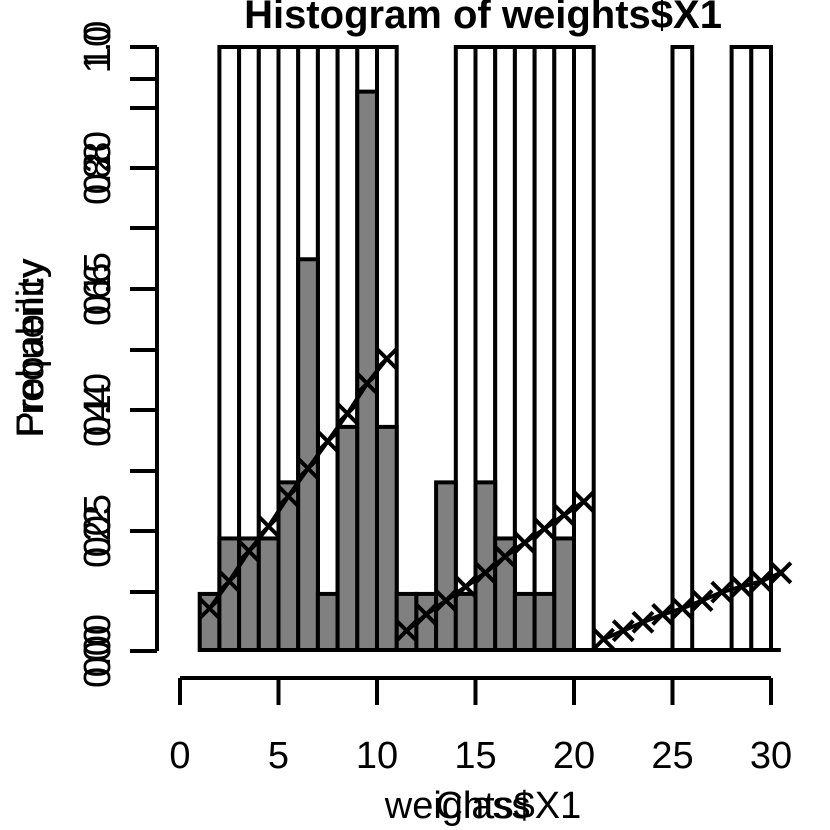 This screenshot has width=830, height=830. I want to click on x-tick-label: 25, so click(672, 756).